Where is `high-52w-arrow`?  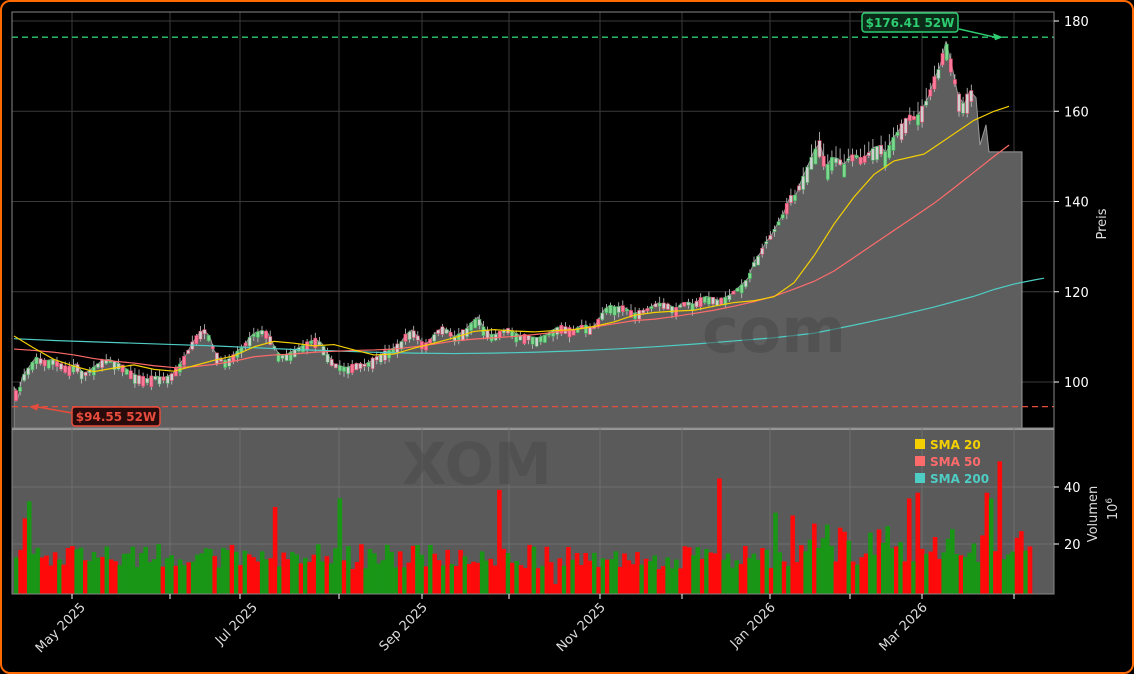 high-52w-arrow is located at coordinates (977, 33).